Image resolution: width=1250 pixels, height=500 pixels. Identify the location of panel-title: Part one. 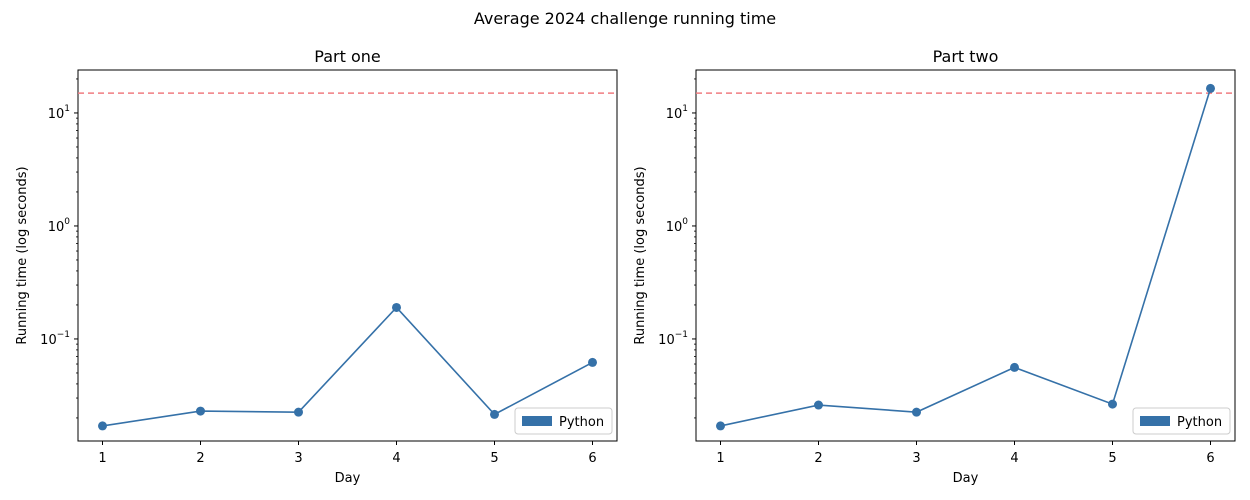
(347, 56).